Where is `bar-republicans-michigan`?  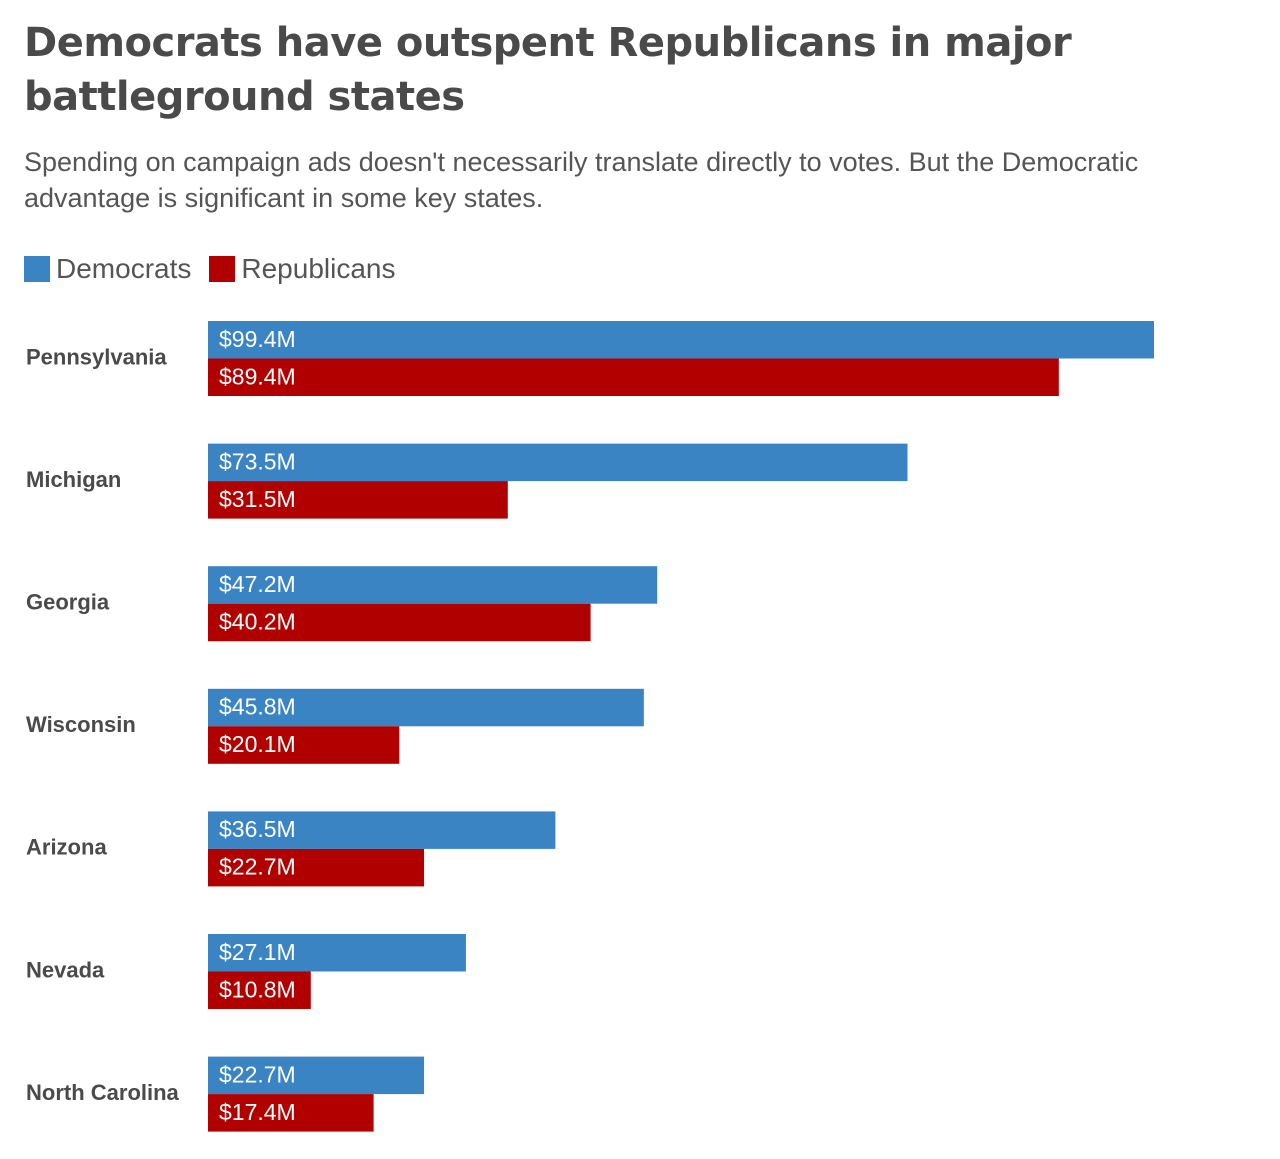
bar-republicans-michigan is located at coordinates (358, 500).